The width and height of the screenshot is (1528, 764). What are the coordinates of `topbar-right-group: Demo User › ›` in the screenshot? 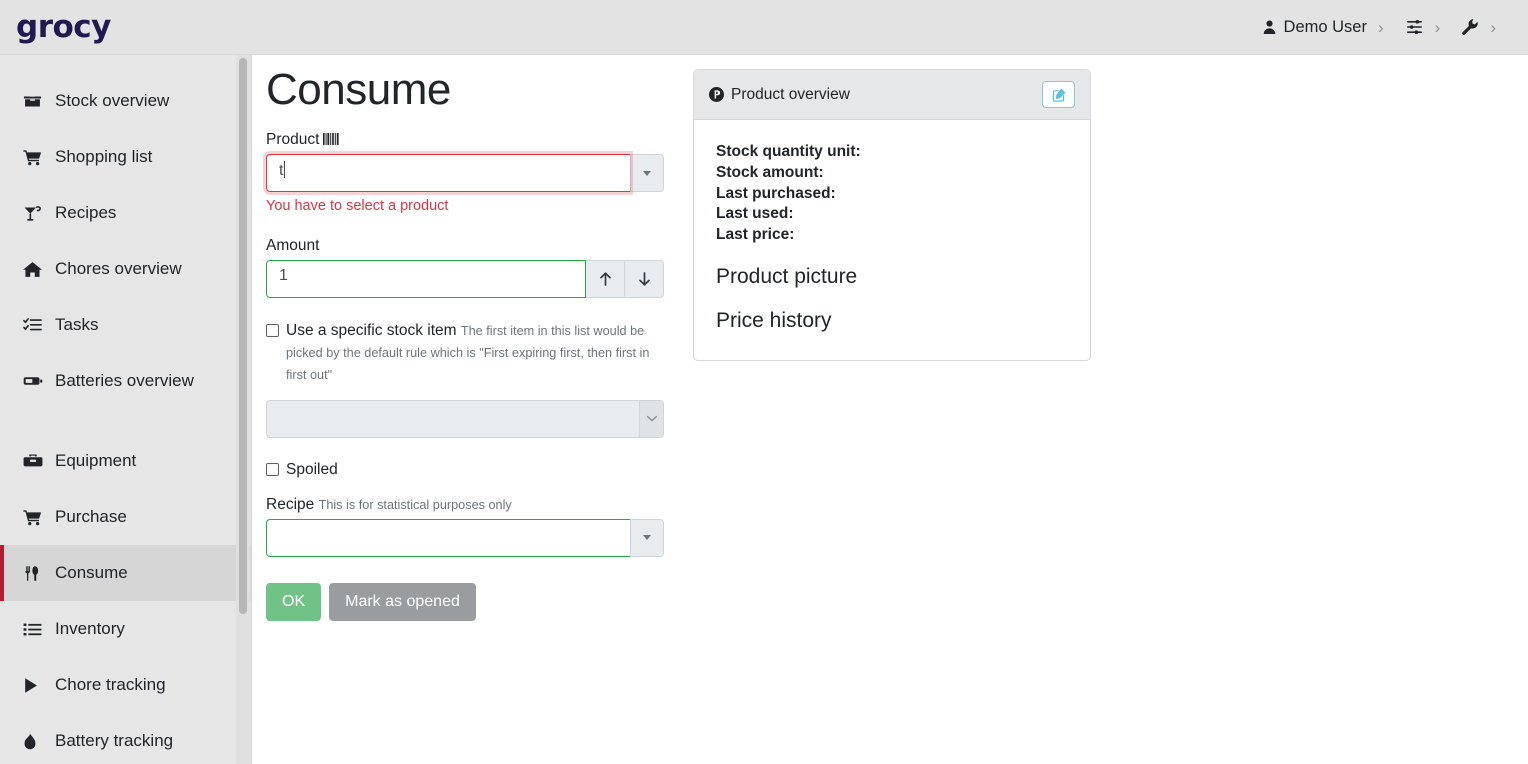 It's located at (1382, 27).